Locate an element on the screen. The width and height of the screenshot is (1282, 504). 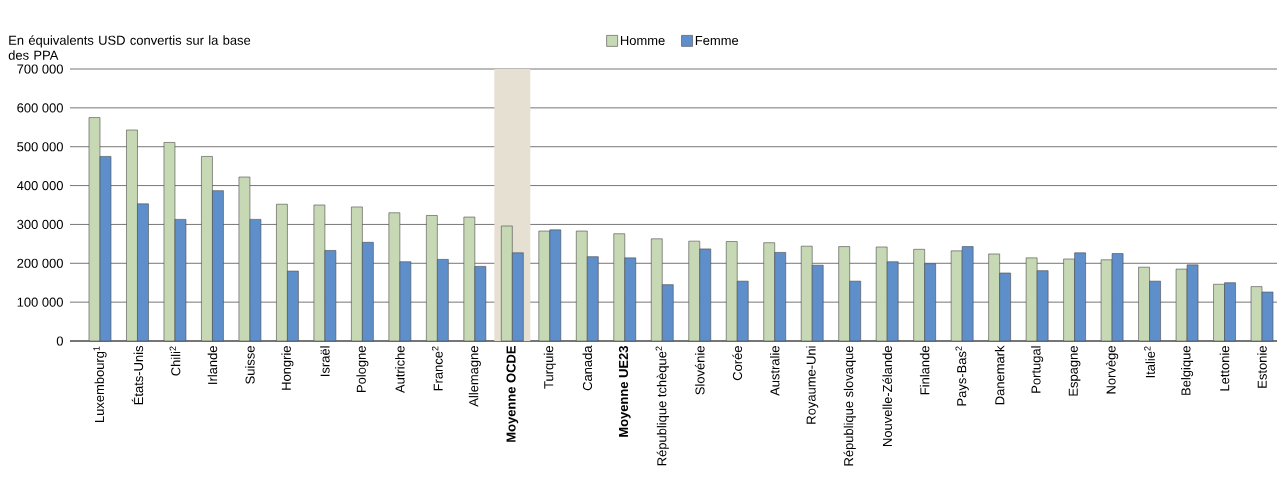
x-tick-label: Lettonie is located at coordinates (1224, 368).